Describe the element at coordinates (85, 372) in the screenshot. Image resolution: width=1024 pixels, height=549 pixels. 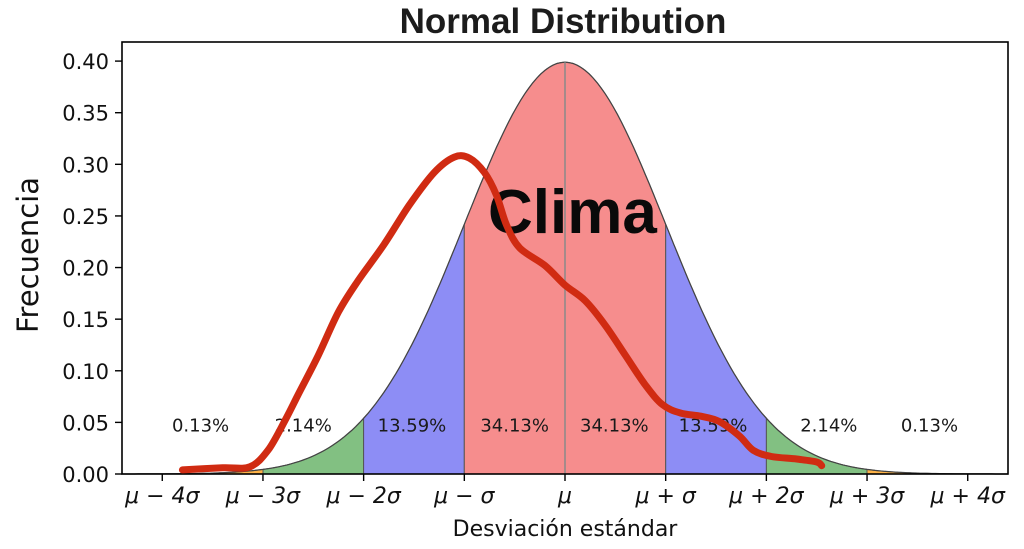
I see `y-tick-label: 0.10` at that location.